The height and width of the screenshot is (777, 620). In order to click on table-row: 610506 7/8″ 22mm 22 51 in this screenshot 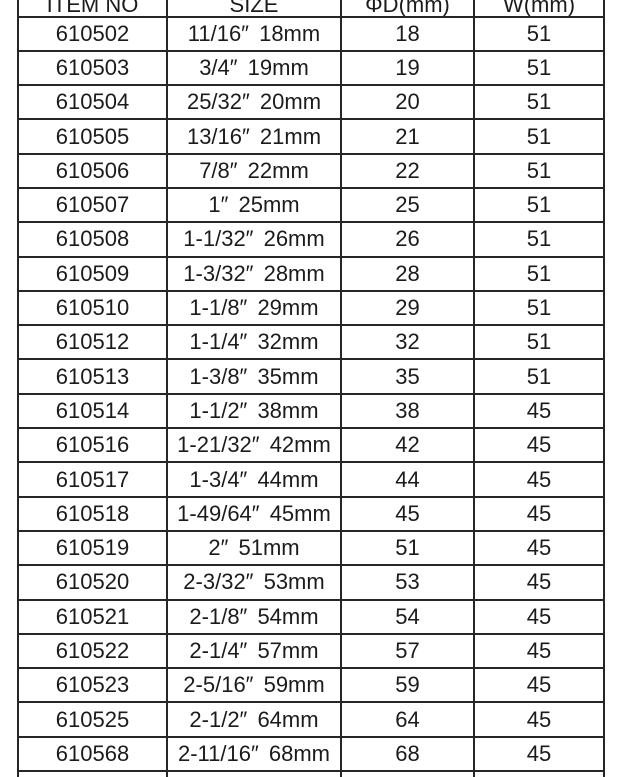, I will do `click(311, 170)`.